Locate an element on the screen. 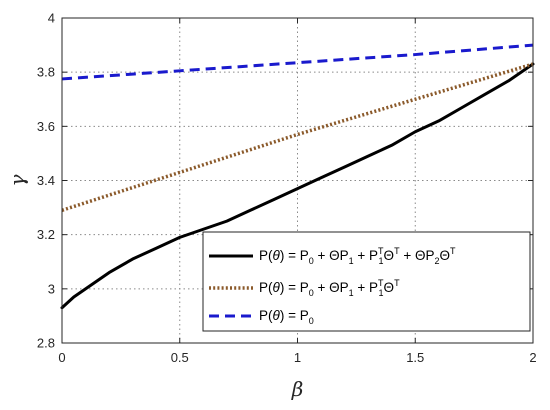  y-tick-label-3: 3.4 is located at coordinates (46, 180).